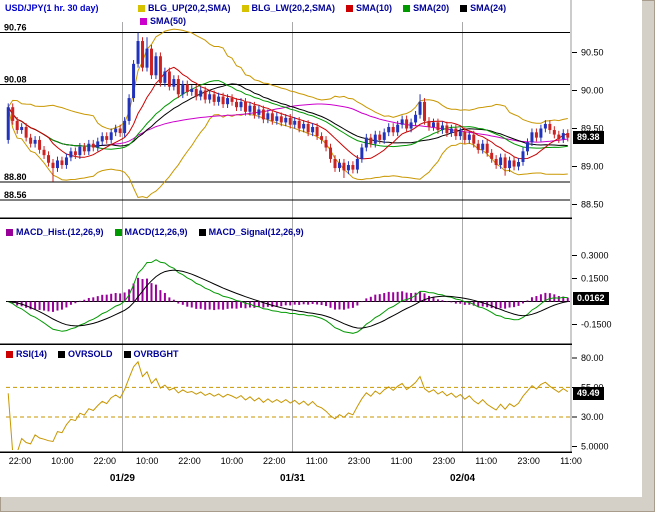  What do you see at coordinates (595, 278) in the screenshot?
I see `svg-text: 0.1500` at bounding box center [595, 278].